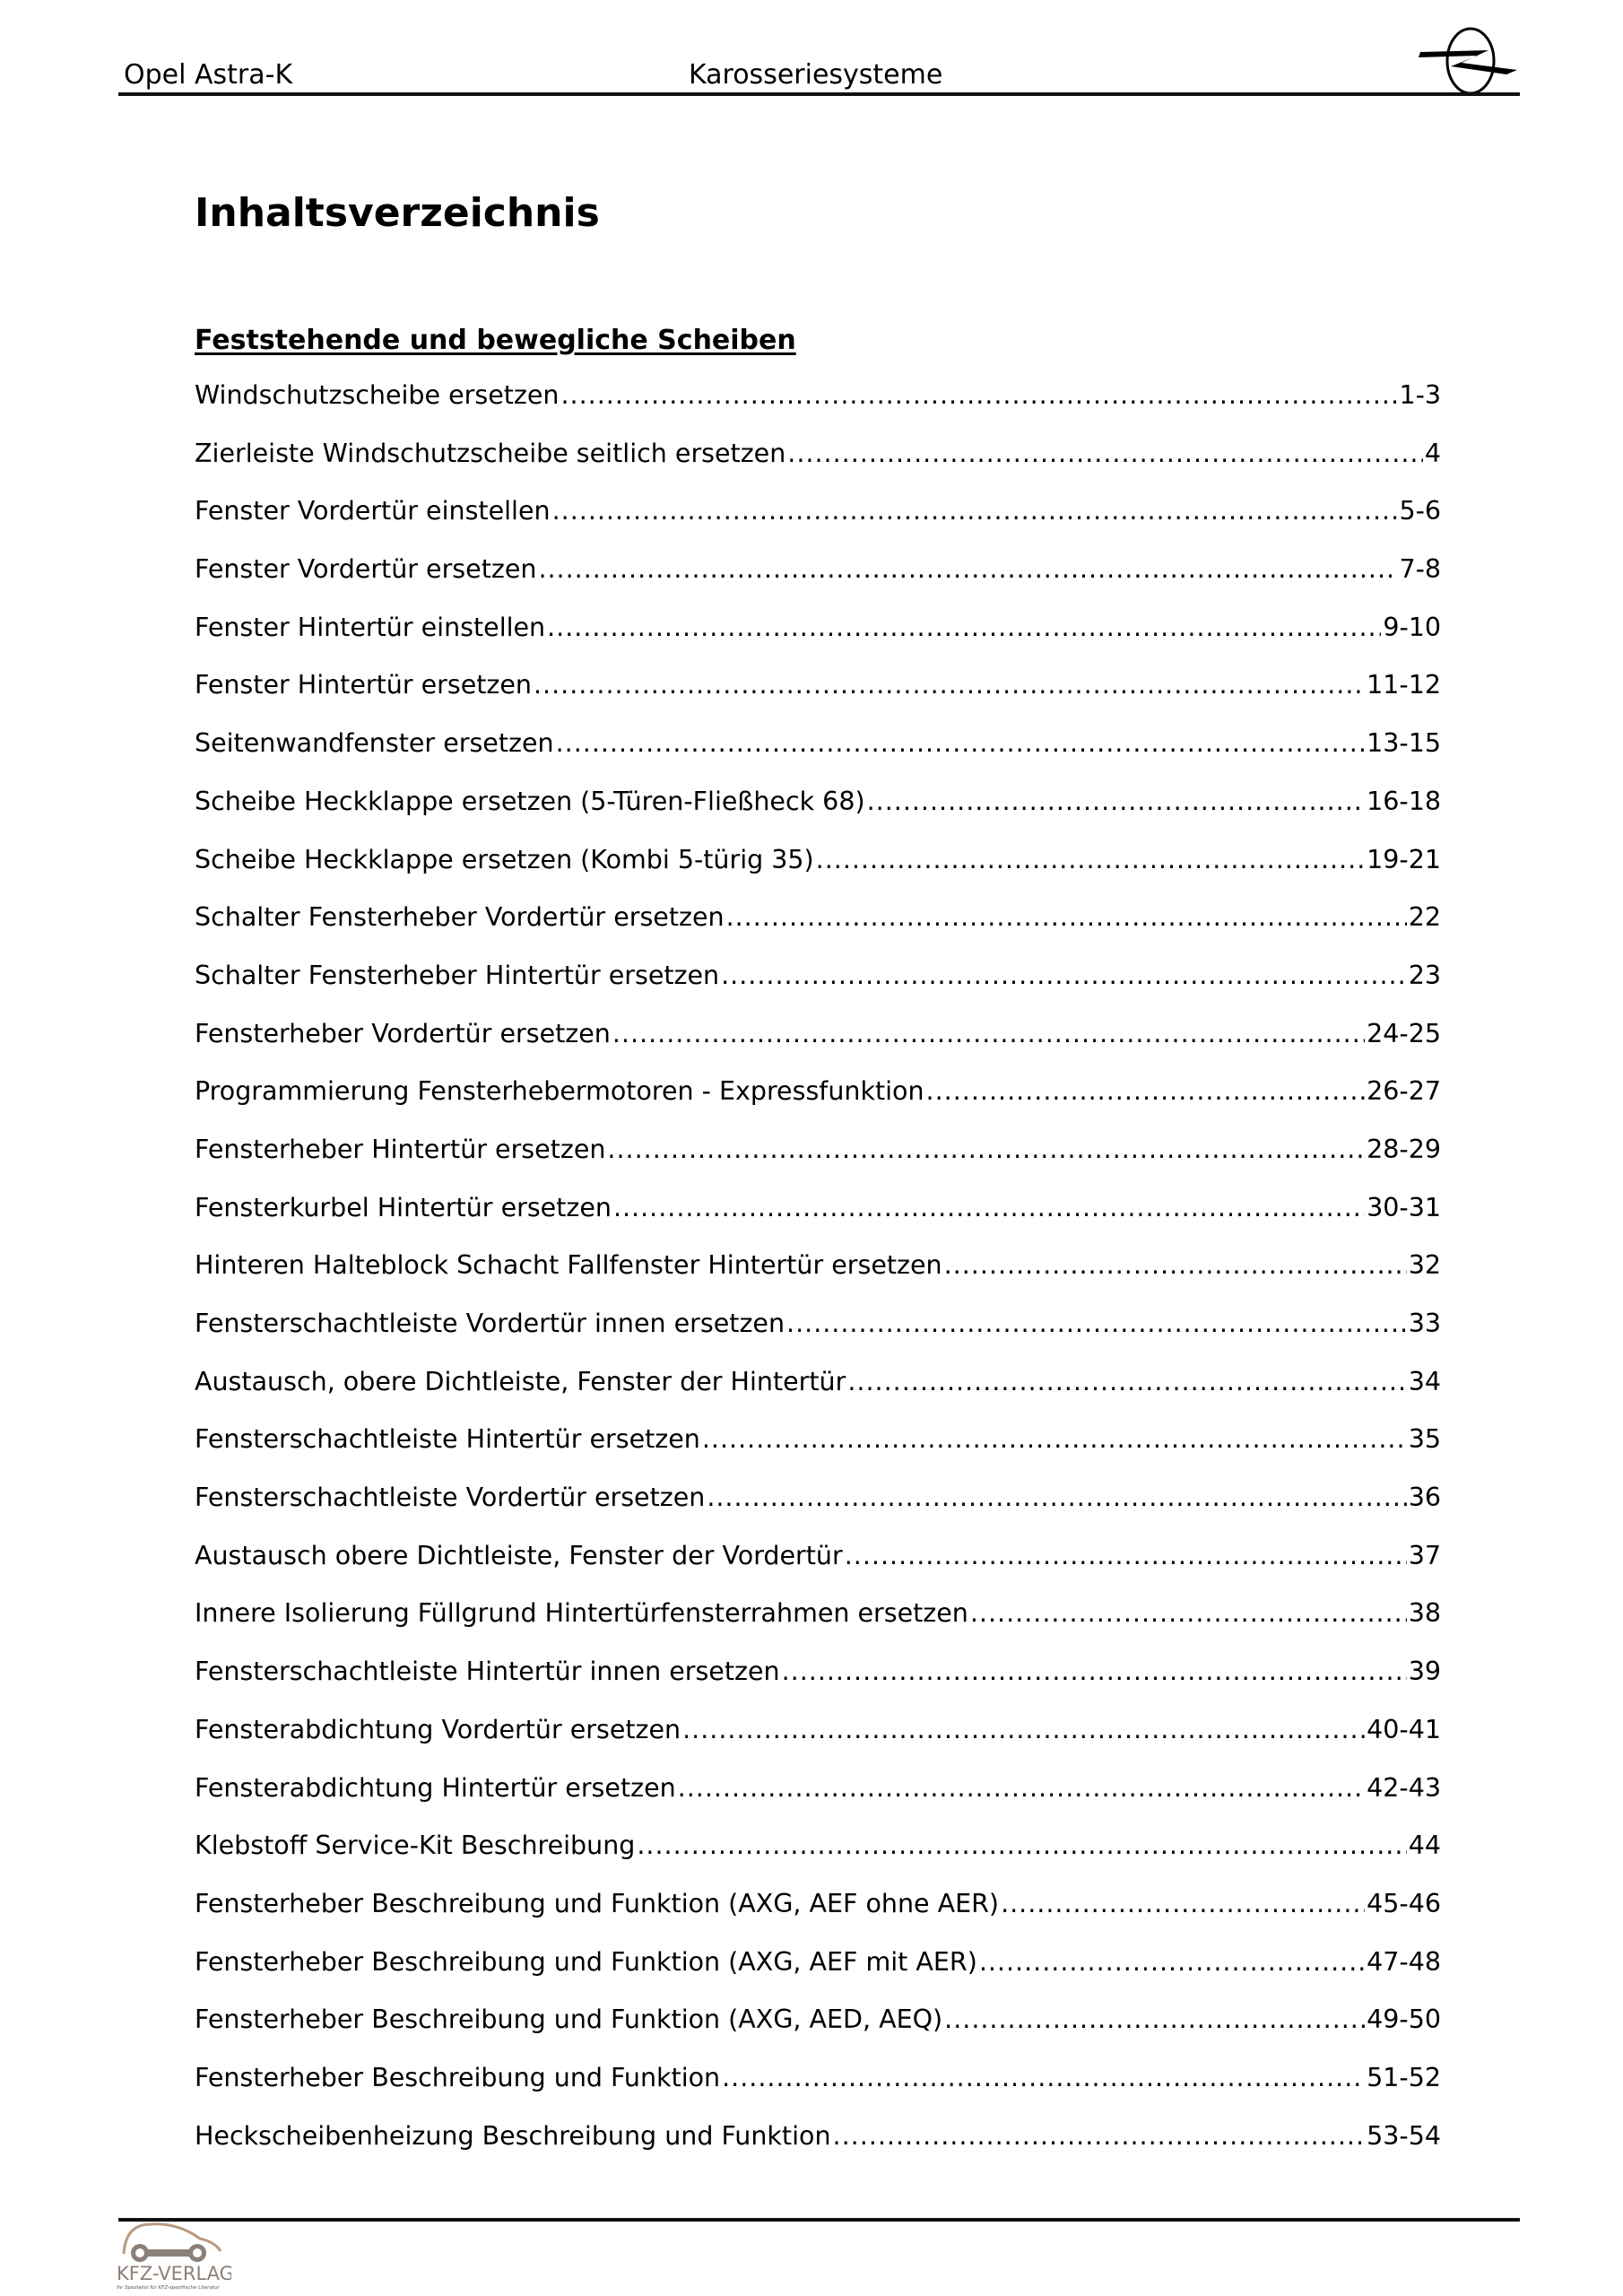 This screenshot has height=2296, width=1623. Describe the element at coordinates (1468, 61) in the screenshot. I see `opel-logo-icon` at that location.